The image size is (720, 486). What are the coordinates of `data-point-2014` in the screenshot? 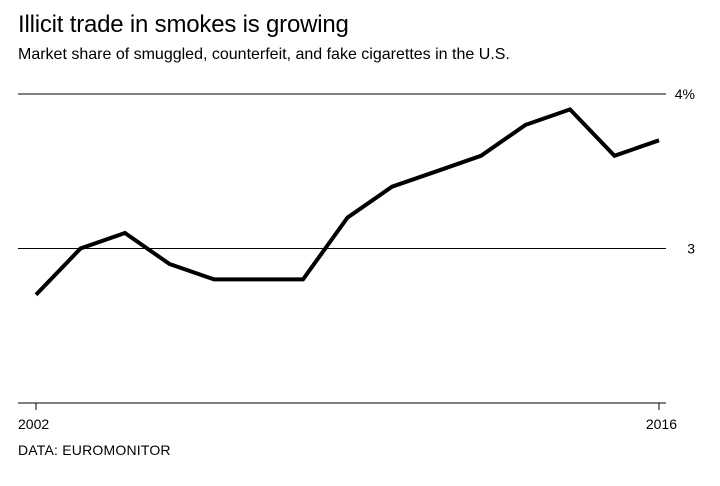 It's located at (570, 109).